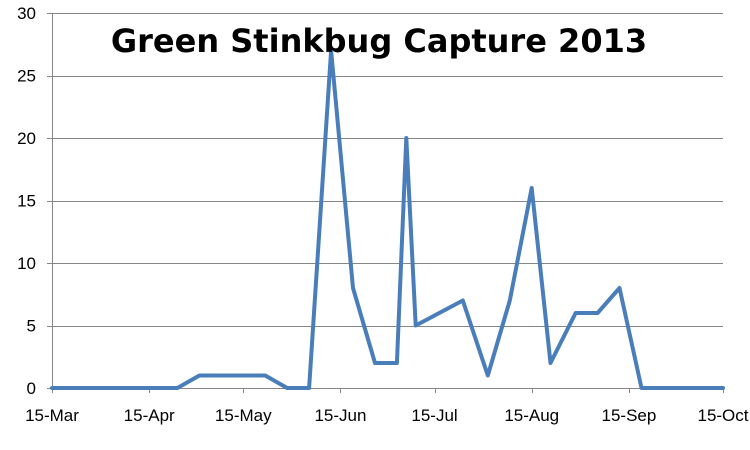 Image resolution: width=750 pixels, height=450 pixels. What do you see at coordinates (629, 415) in the screenshot?
I see `x-tick-label: 15-Sep` at bounding box center [629, 415].